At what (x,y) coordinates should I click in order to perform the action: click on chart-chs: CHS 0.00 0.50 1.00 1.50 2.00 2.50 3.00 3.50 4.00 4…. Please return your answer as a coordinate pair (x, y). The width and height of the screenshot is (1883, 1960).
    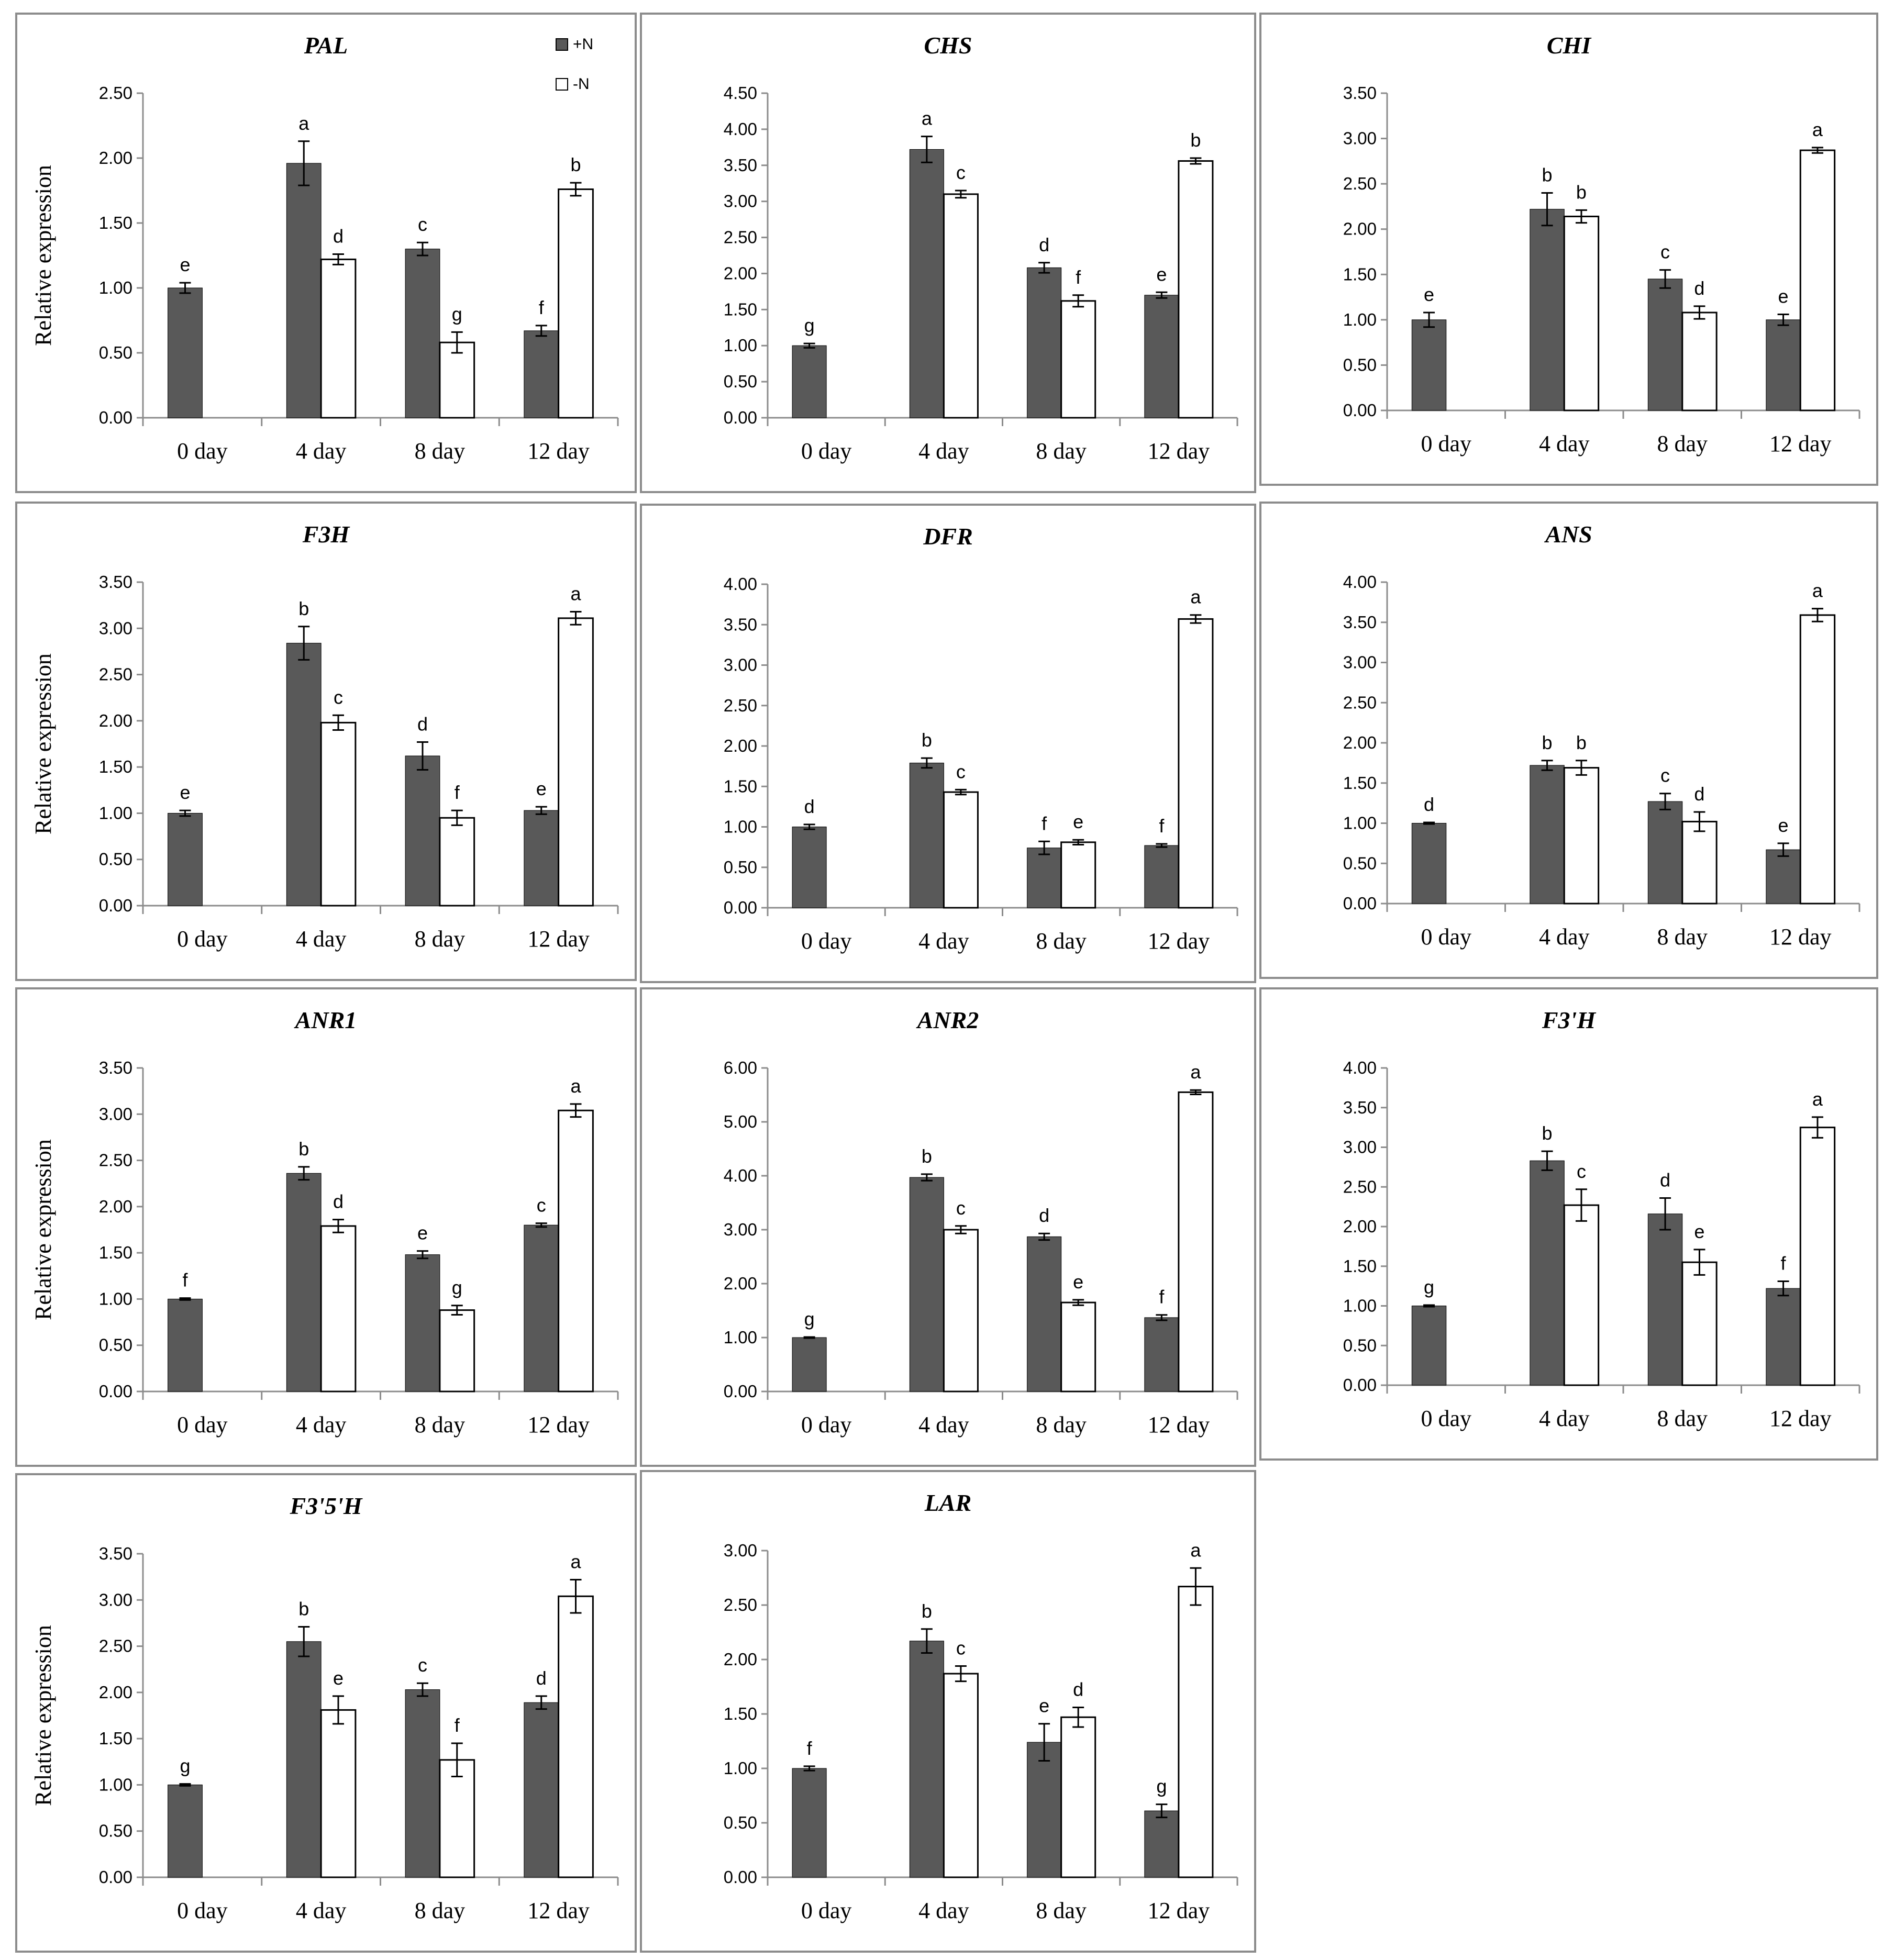
    Looking at the image, I should click on (981, 248).